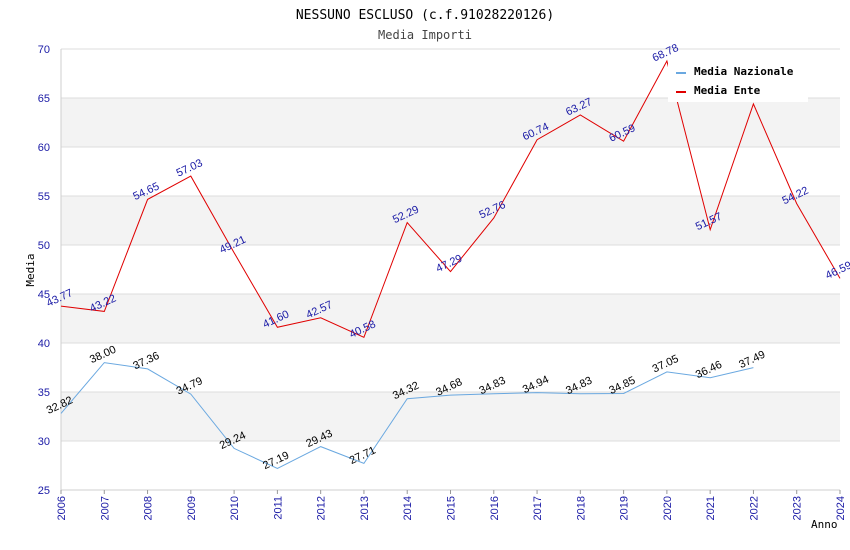  I want to click on legend-label-ente: Media Ente, so click(727, 90).